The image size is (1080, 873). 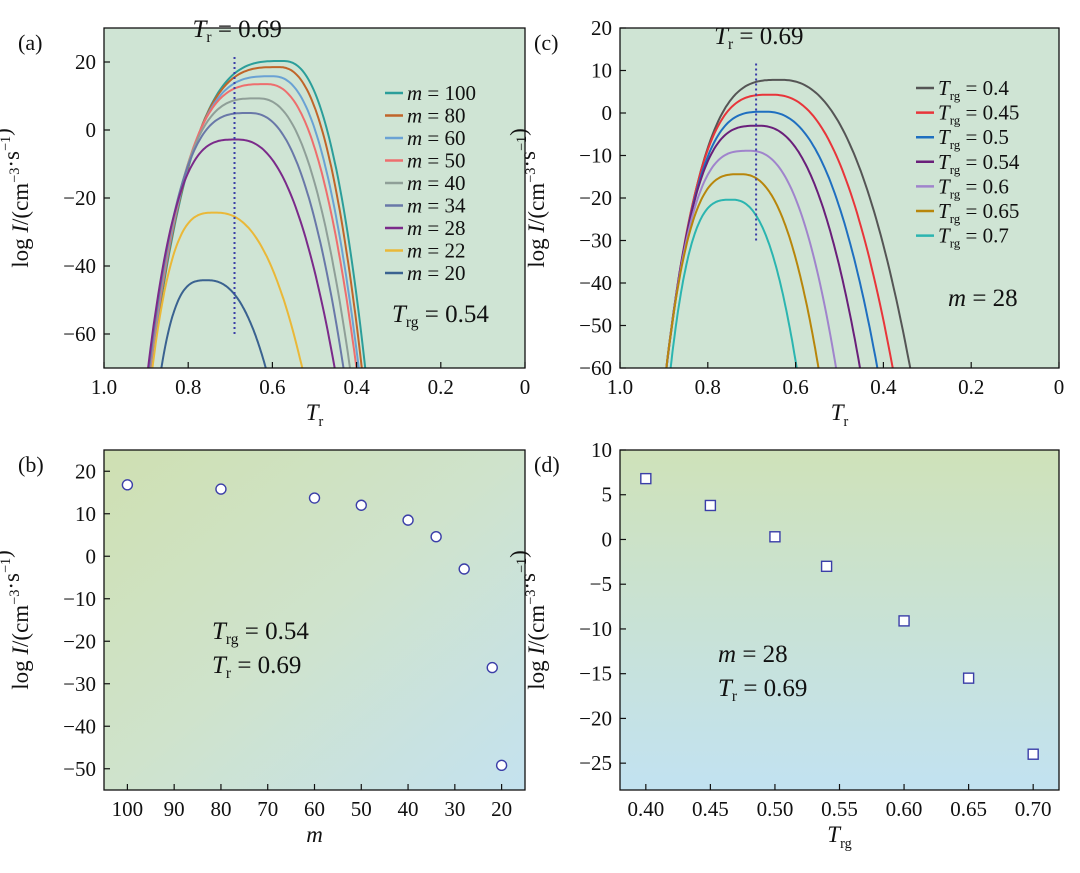 What do you see at coordinates (104, 387) in the screenshot?
I see `x-tick-label: 1.0` at bounding box center [104, 387].